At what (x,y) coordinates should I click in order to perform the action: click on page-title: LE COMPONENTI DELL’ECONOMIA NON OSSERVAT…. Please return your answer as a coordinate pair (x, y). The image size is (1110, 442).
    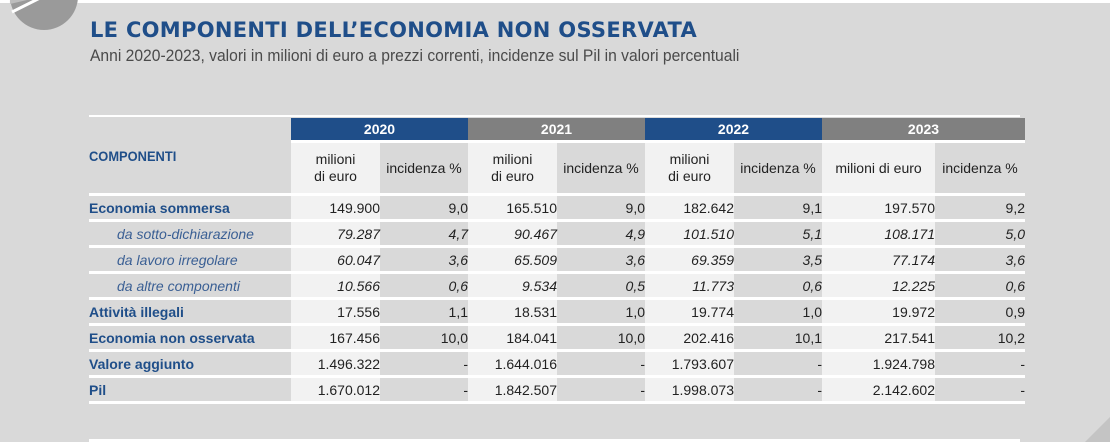
    Looking at the image, I should click on (394, 30).